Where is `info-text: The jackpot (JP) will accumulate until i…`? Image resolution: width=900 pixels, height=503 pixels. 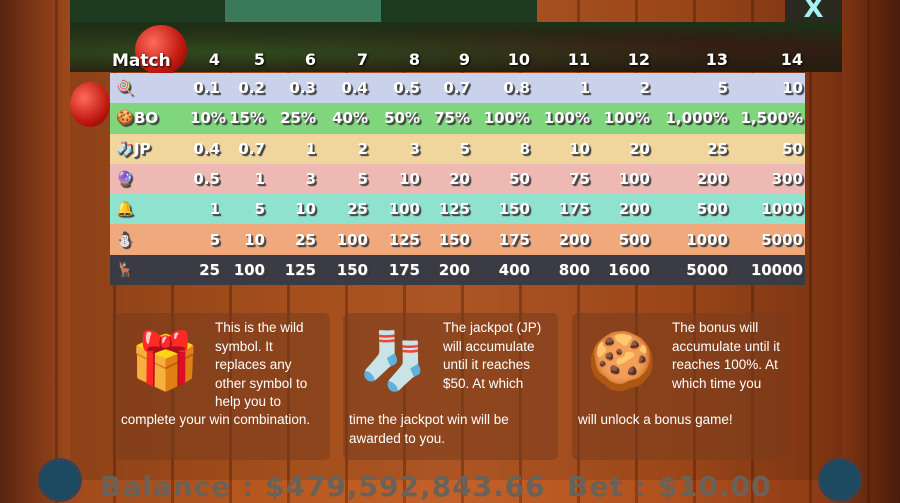
info-text: The jackpot (JP) will accumulate until i… is located at coordinates (492, 355).